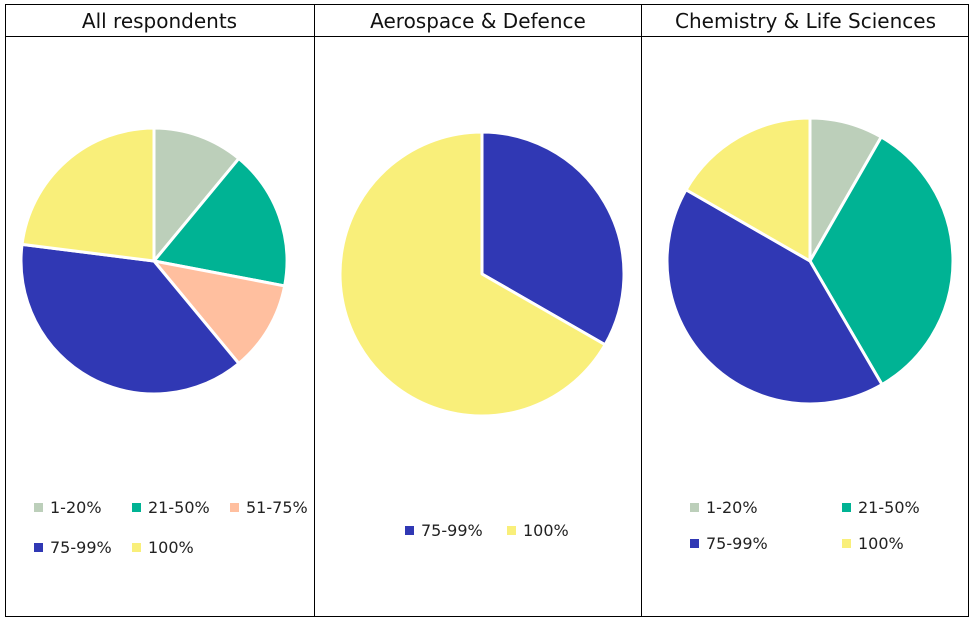 The height and width of the screenshot is (624, 977). I want to click on legend-1-item-51-75pct: 51-75%, so click(269, 507).